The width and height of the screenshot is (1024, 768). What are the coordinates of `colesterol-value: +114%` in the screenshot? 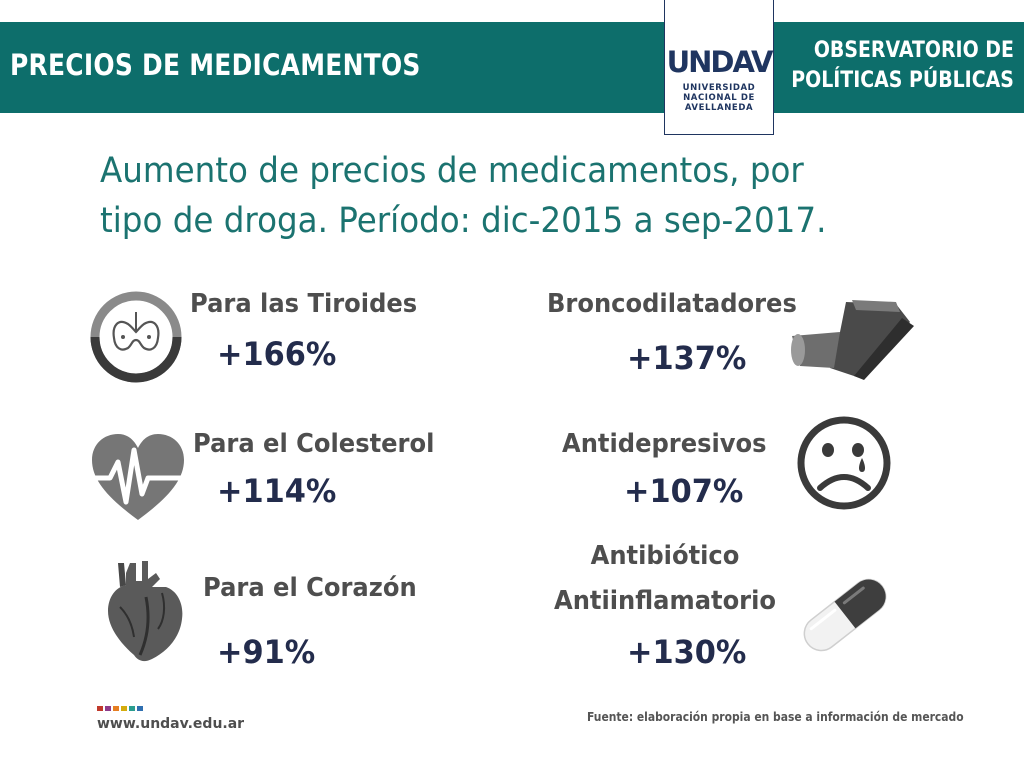 It's located at (277, 491).